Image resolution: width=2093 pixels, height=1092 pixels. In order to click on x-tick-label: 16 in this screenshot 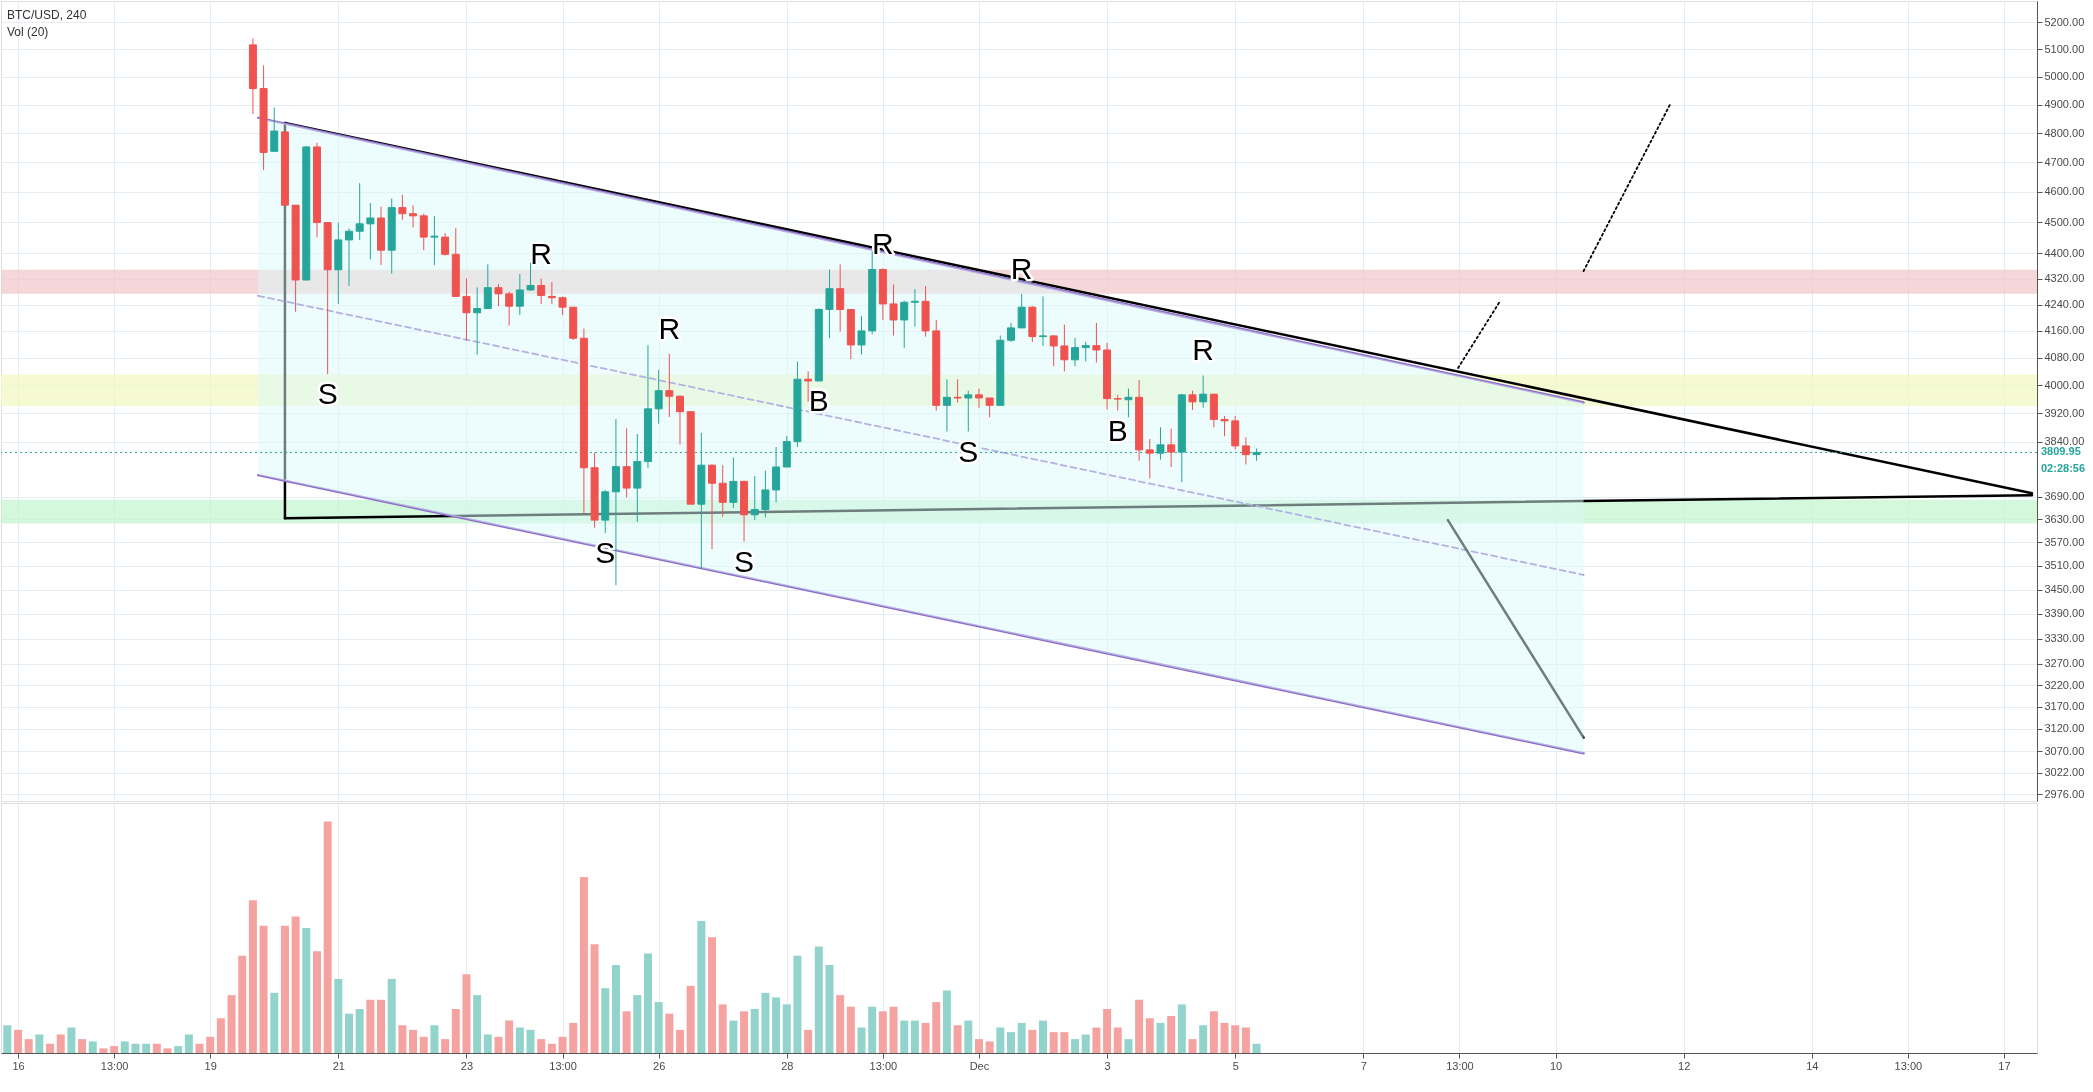, I will do `click(18, 1065)`.